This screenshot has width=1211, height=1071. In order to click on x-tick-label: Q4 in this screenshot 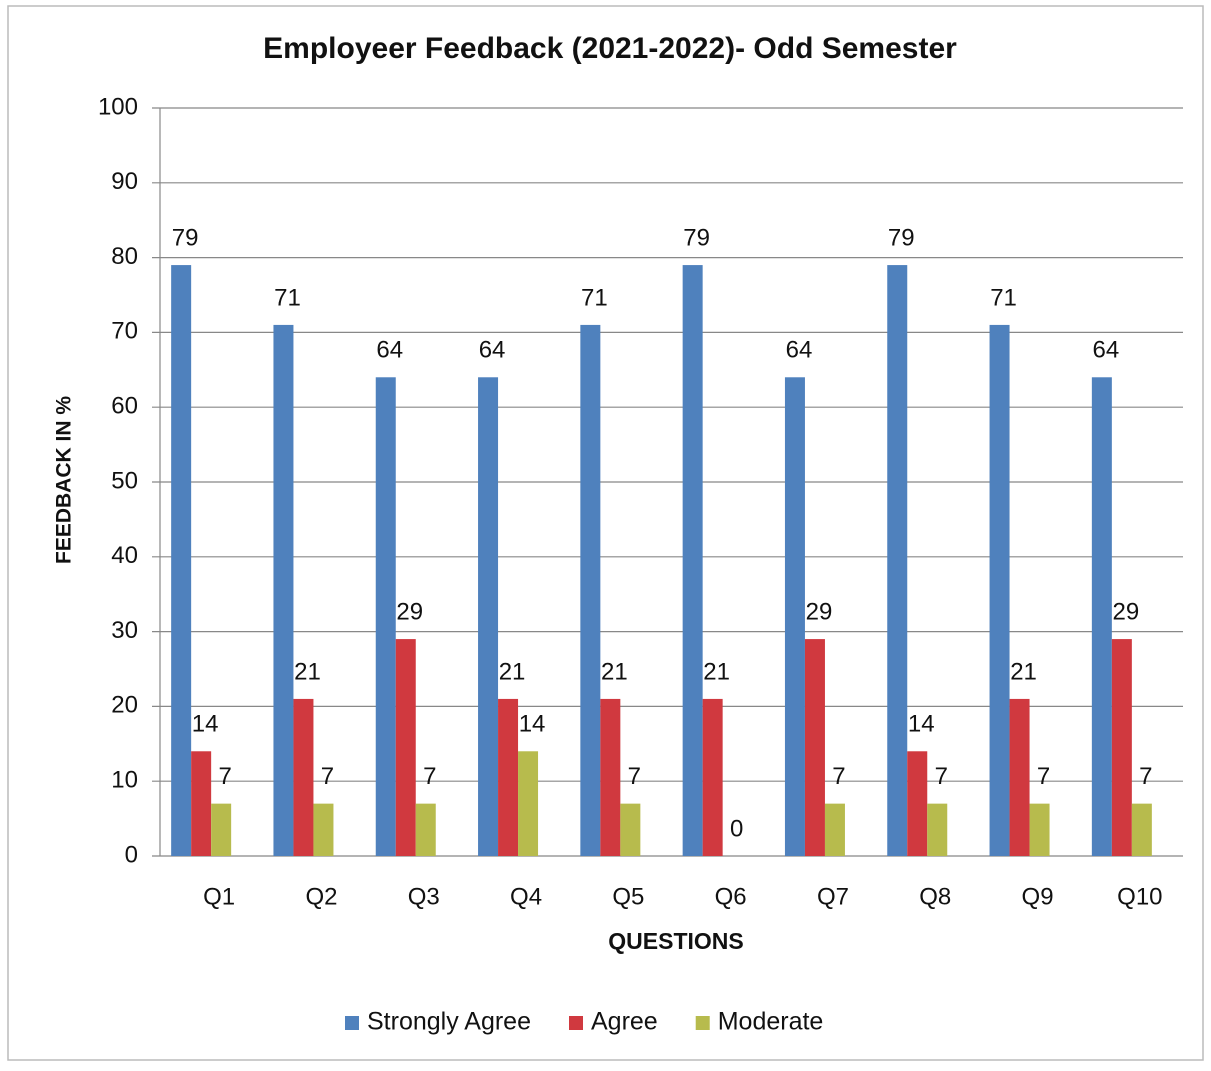, I will do `click(526, 896)`.